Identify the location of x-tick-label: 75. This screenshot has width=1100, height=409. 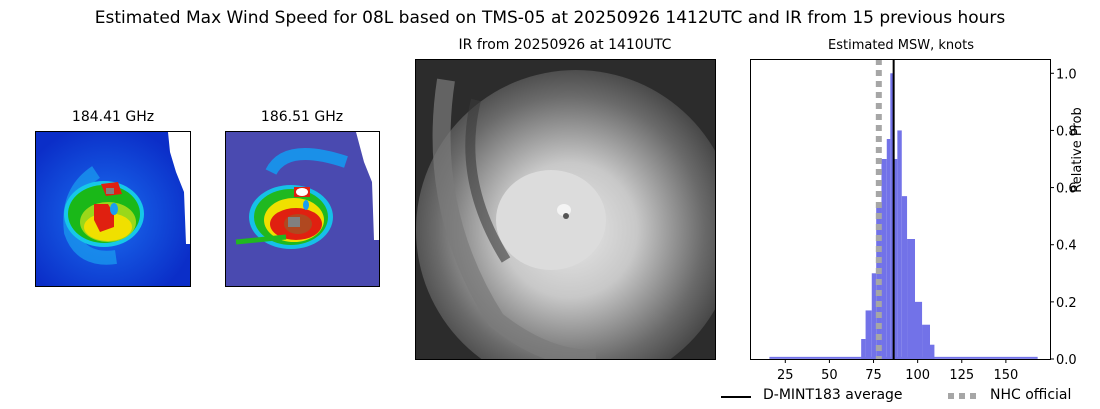
(873, 375).